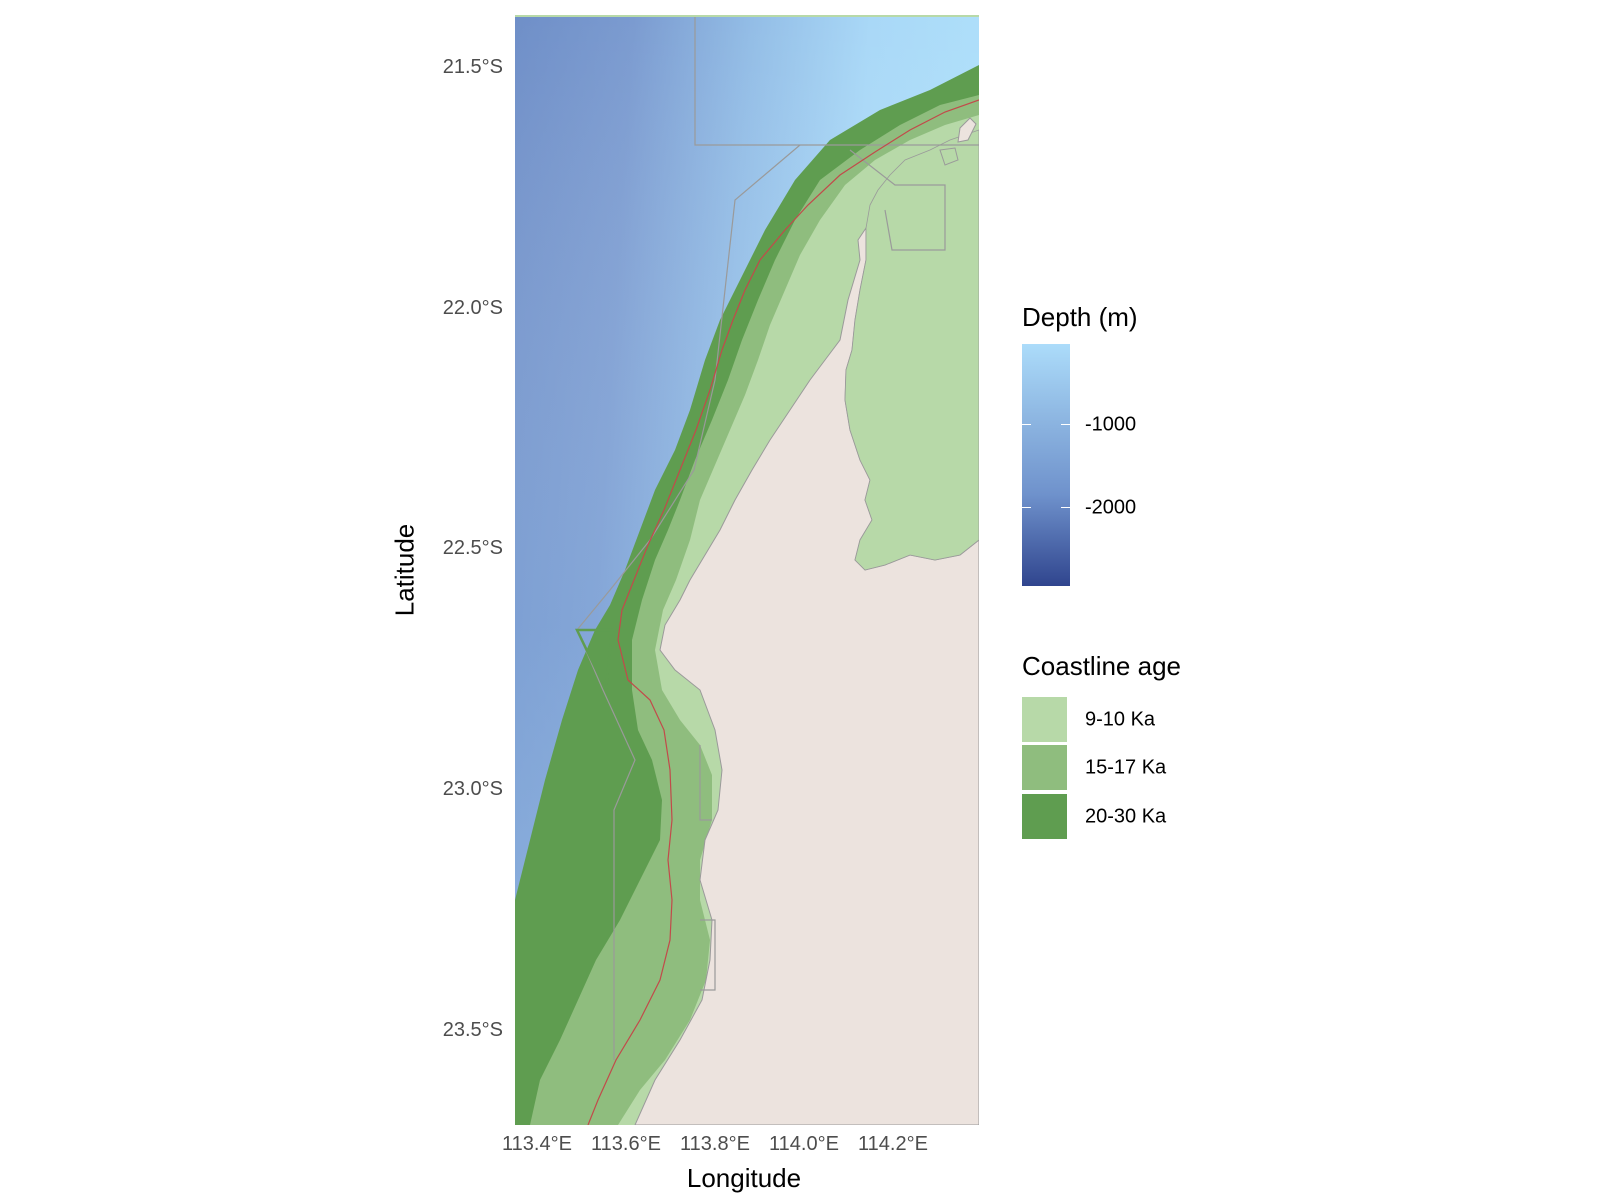 This screenshot has height=1200, width=1600. I want to click on y-tick-label: 22.0°S, so click(472, 308).